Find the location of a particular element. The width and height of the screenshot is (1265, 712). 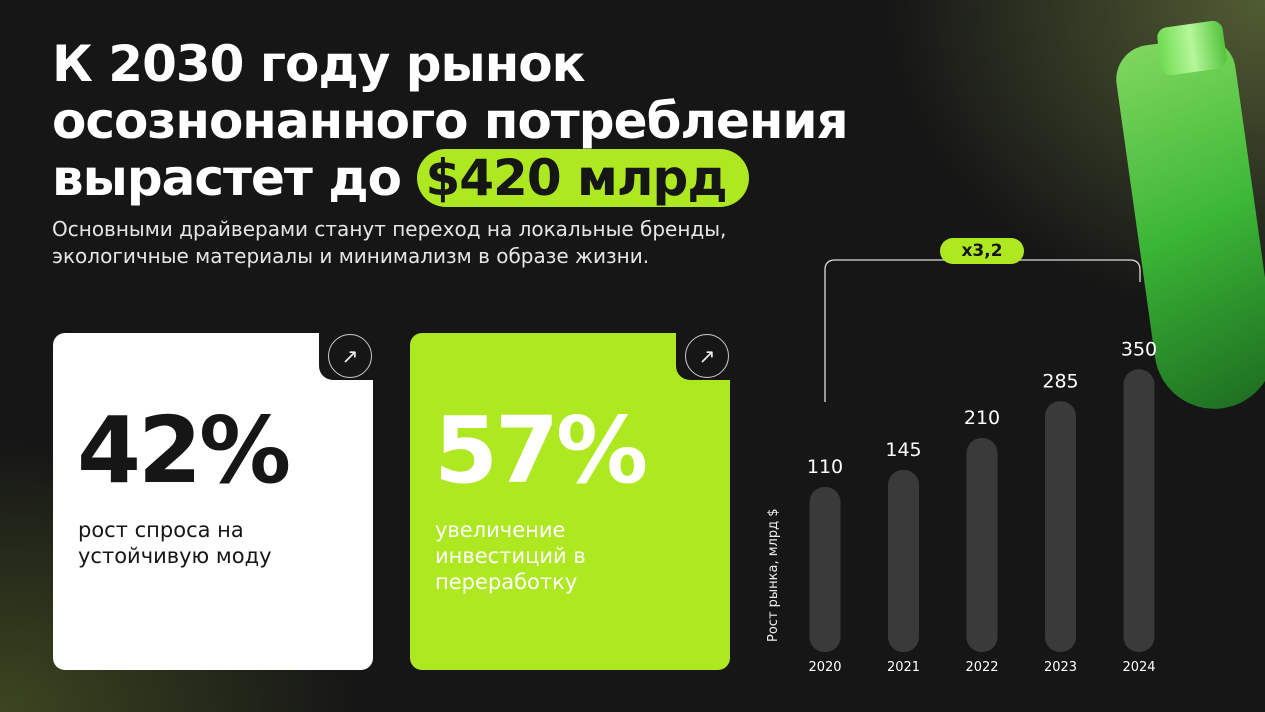

stat-card-demand: ↗ 42% рост спроса на устойчивую моду is located at coordinates (213, 501).